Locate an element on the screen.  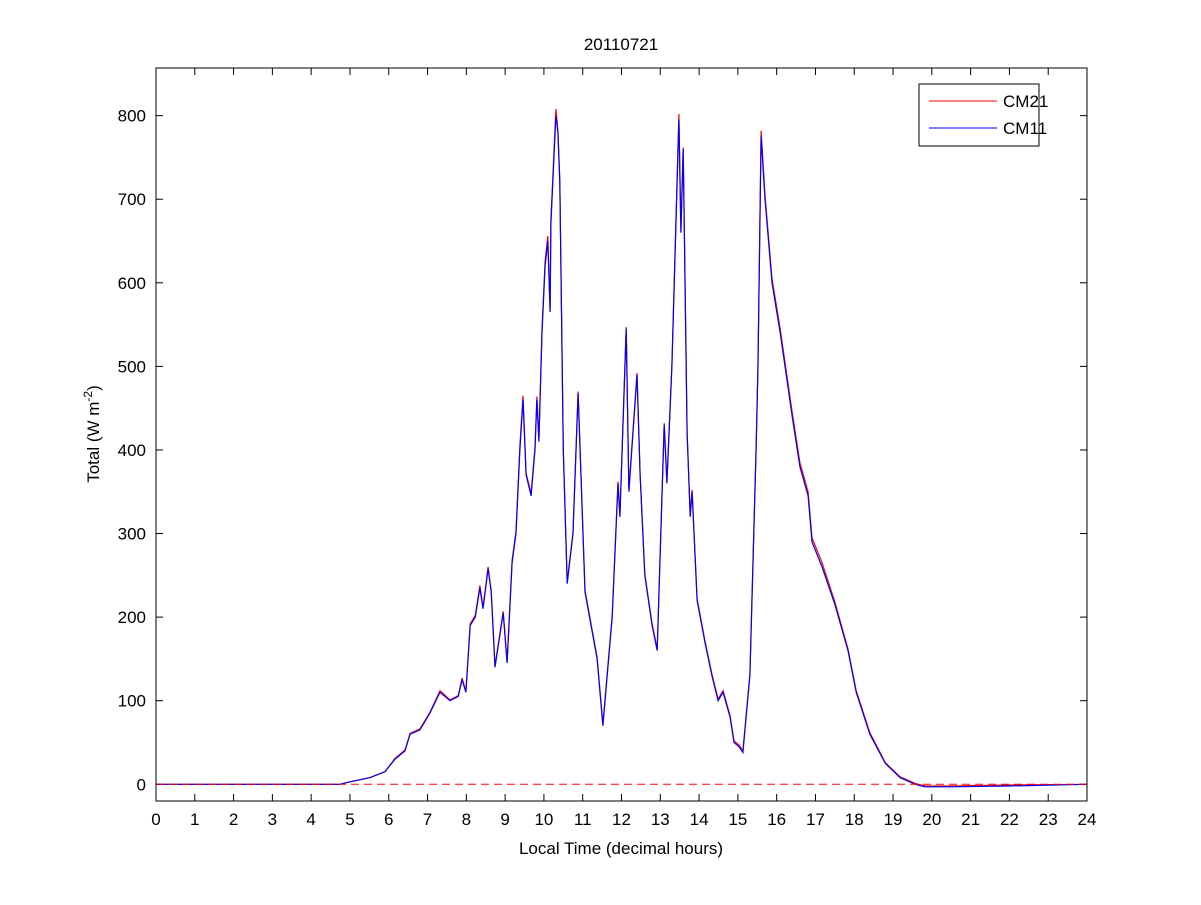
x-tick-label: 5 is located at coordinates (349, 819).